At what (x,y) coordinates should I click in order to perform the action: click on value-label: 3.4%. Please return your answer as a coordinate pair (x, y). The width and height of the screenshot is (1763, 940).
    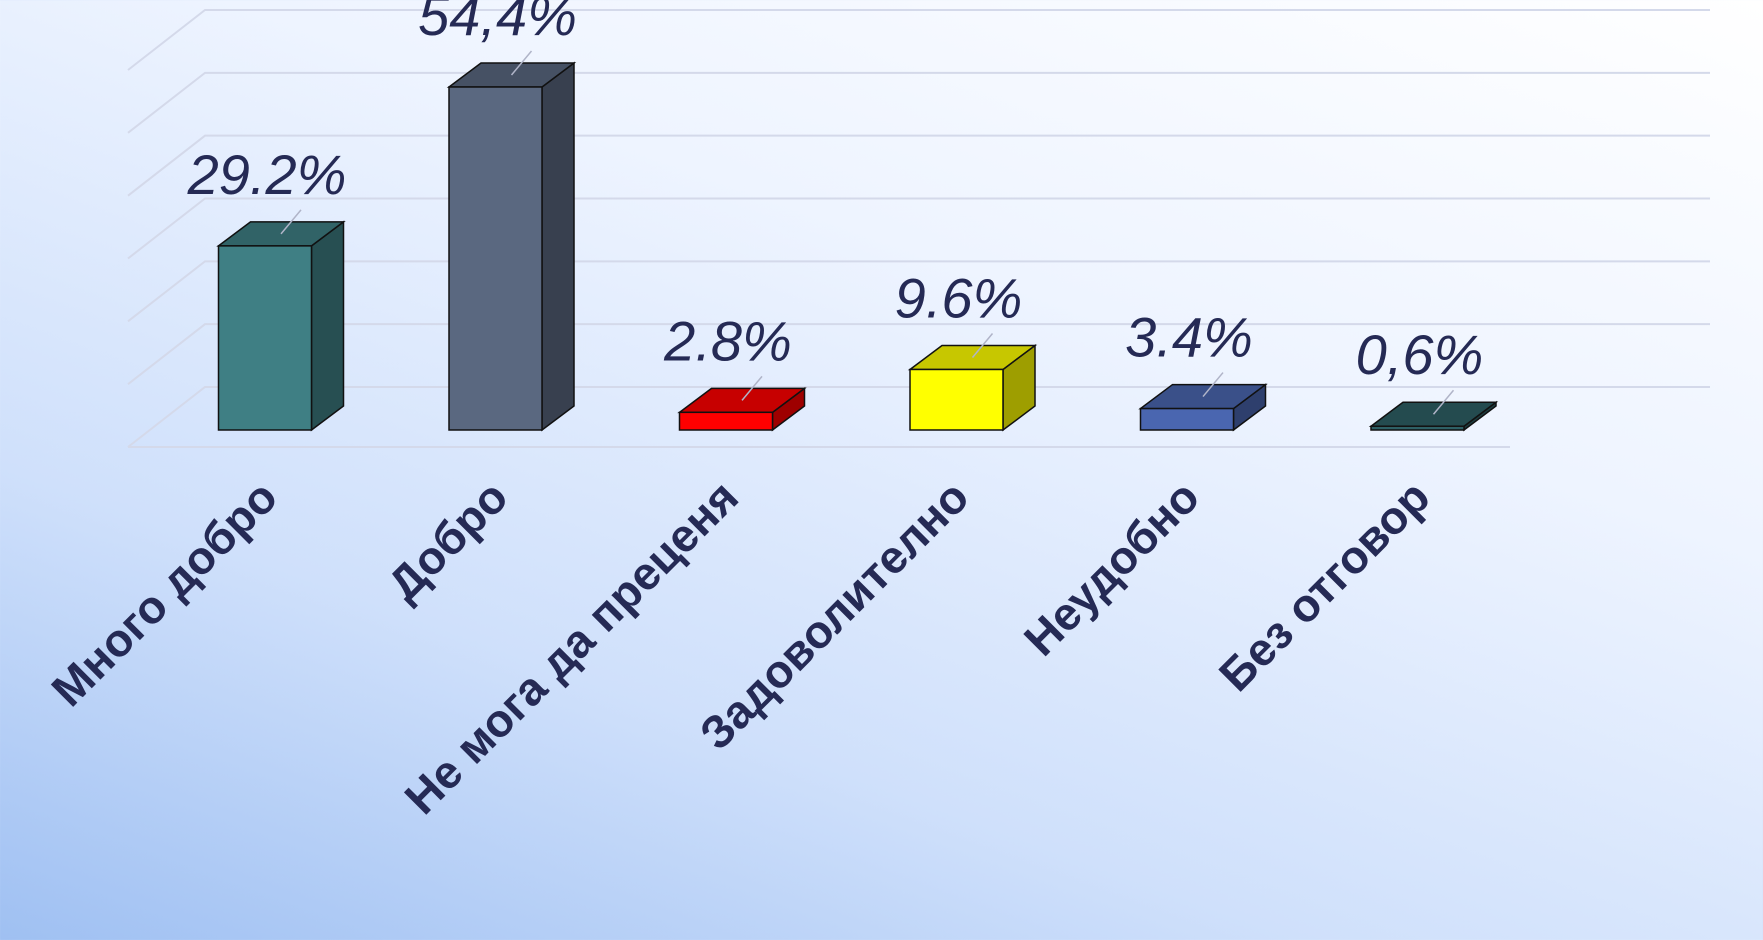
    Looking at the image, I should click on (1189, 337).